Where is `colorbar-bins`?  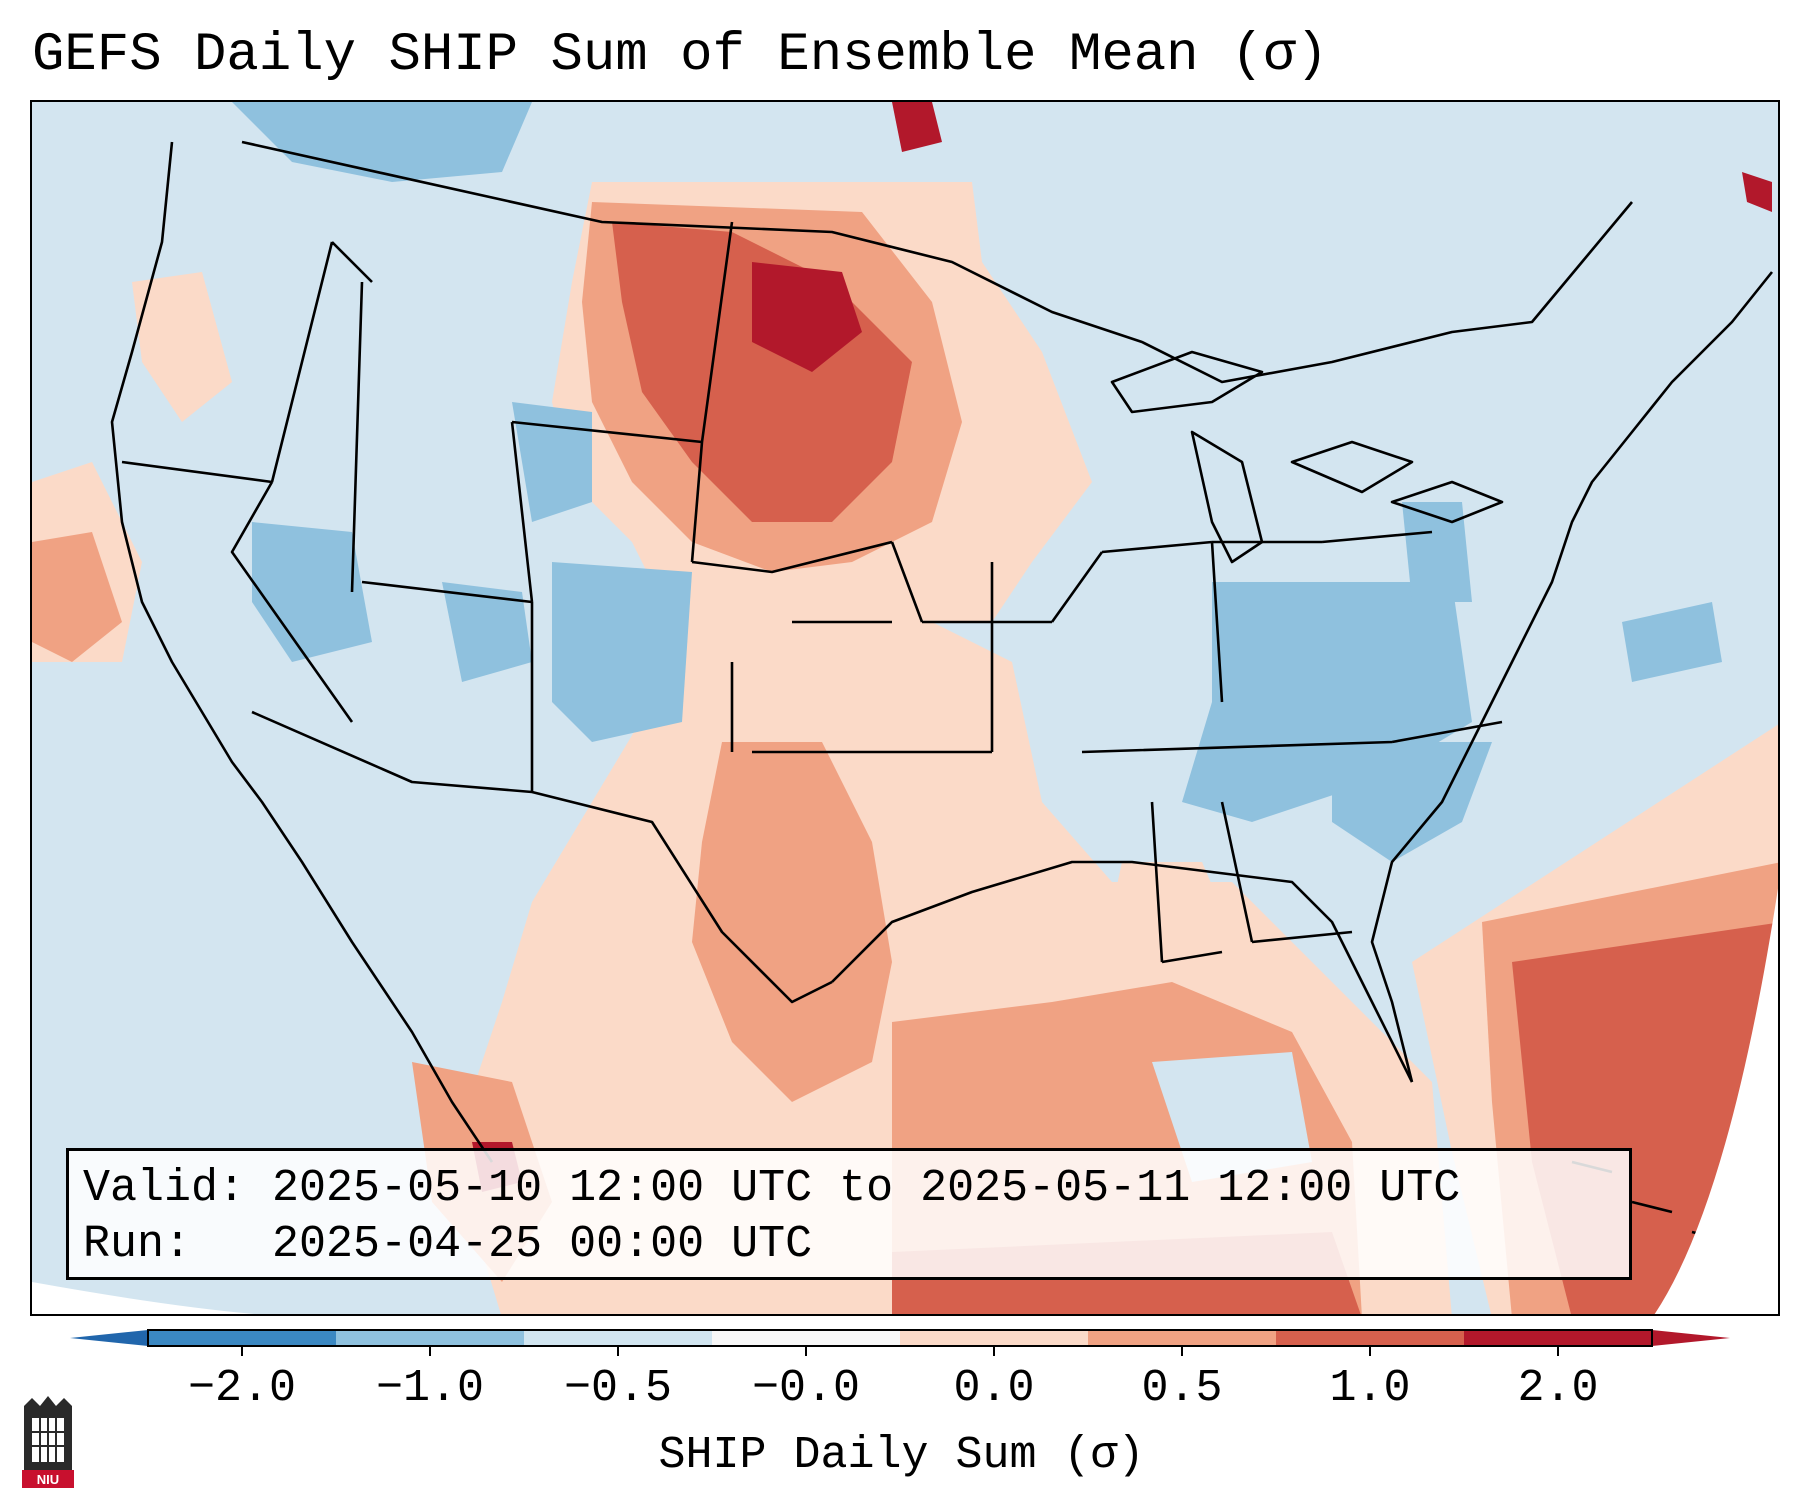 colorbar-bins is located at coordinates (900, 1338).